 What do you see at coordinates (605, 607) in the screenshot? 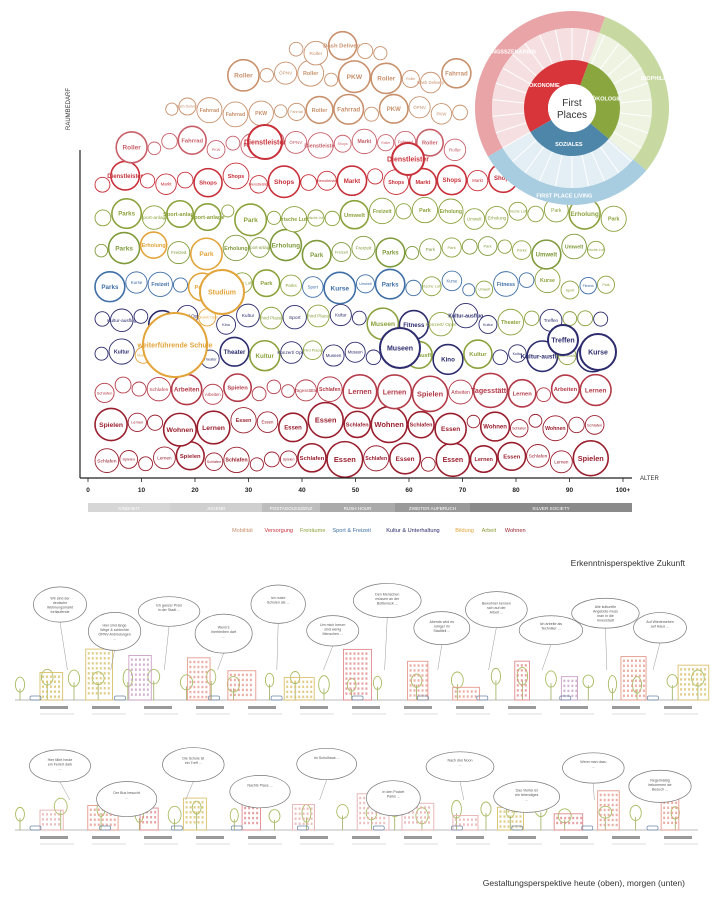
I see `speech-text: Alle kulturelle` at bounding box center [605, 607].